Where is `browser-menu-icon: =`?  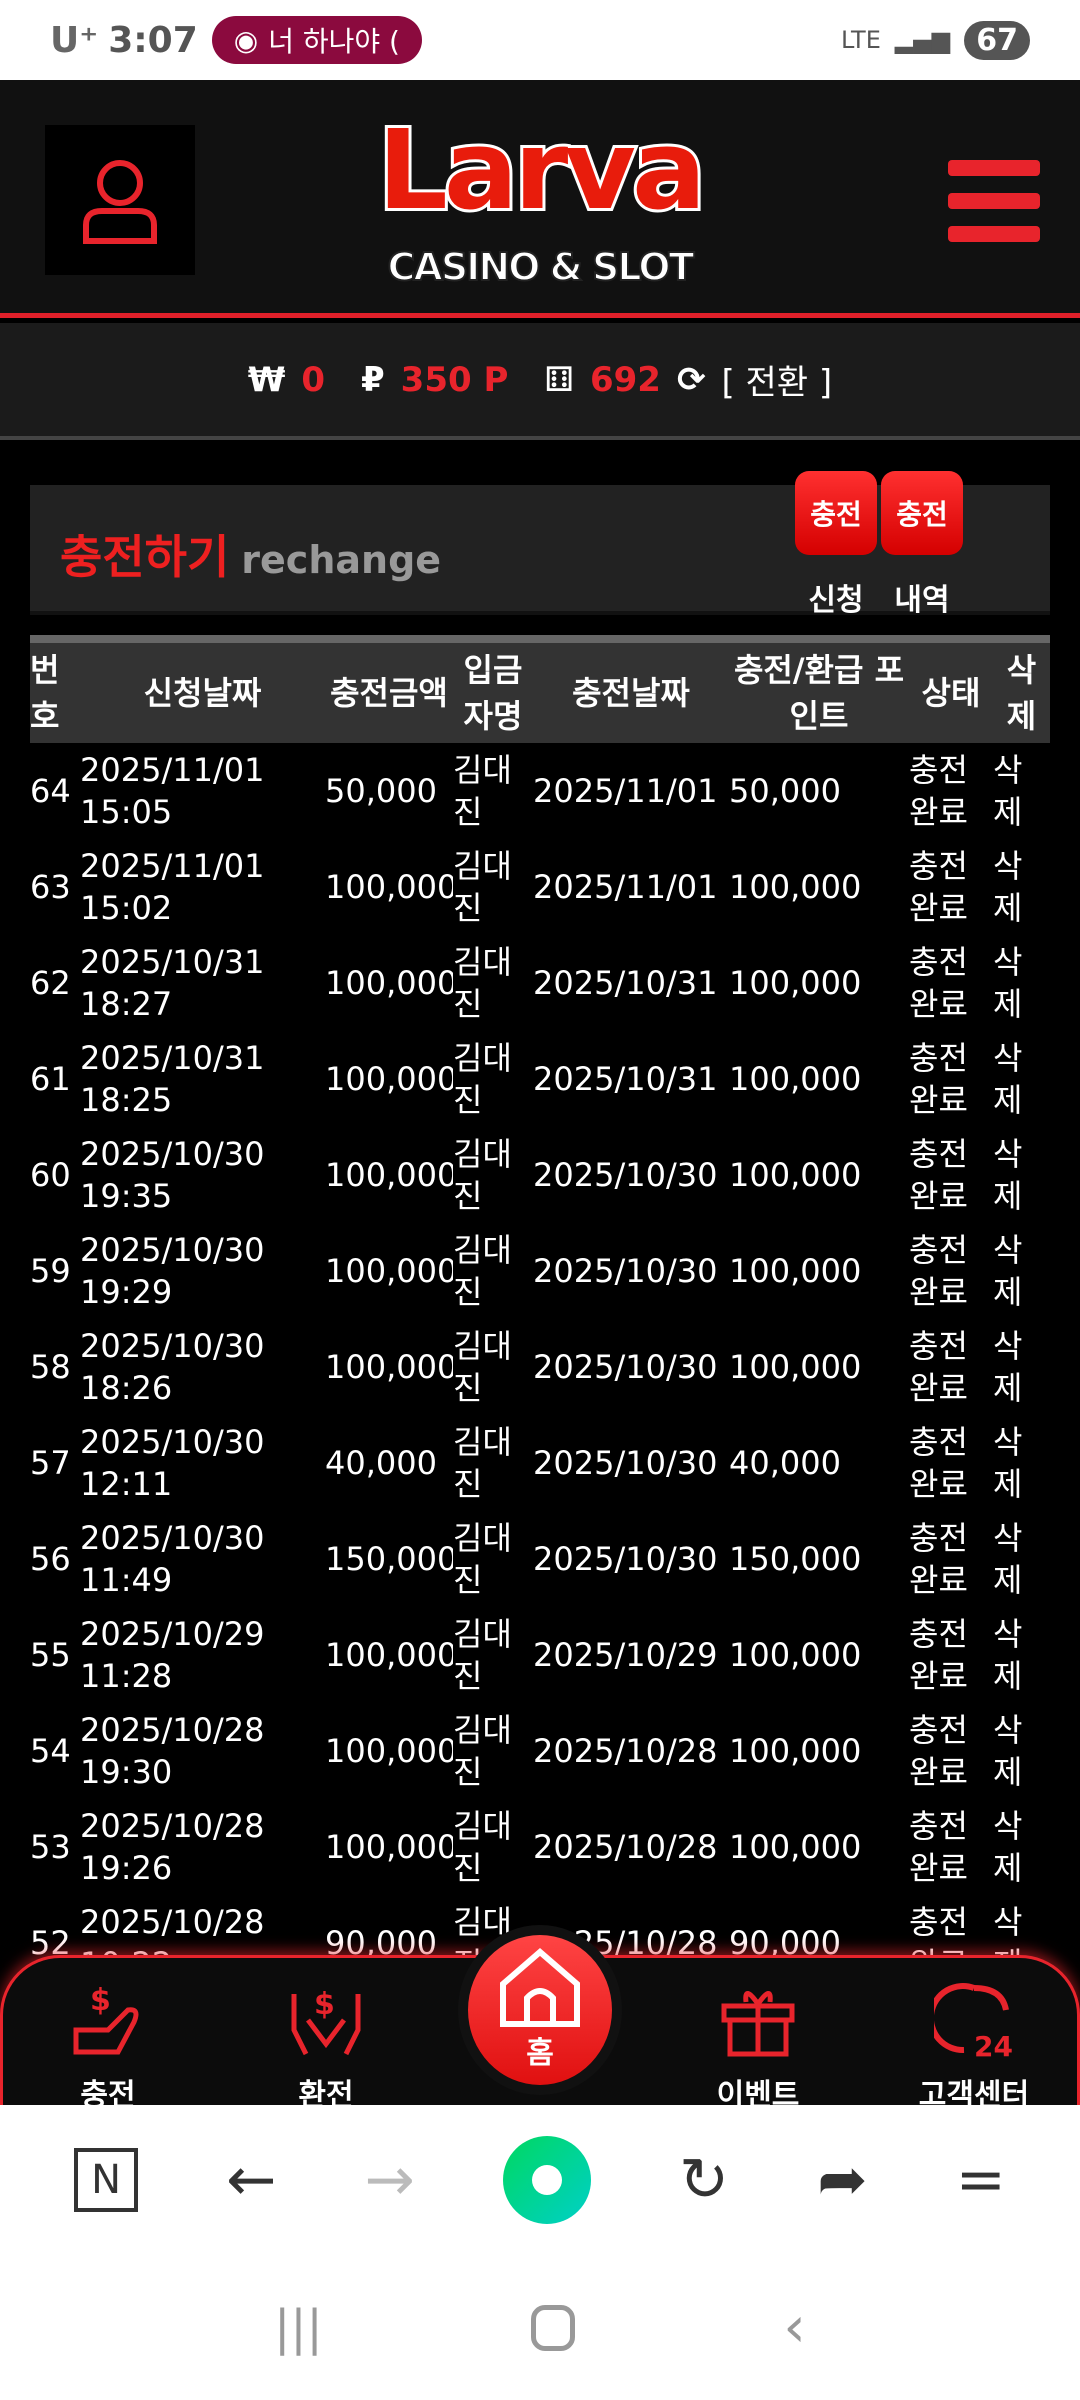 browser-menu-icon: = is located at coordinates (980, 2180).